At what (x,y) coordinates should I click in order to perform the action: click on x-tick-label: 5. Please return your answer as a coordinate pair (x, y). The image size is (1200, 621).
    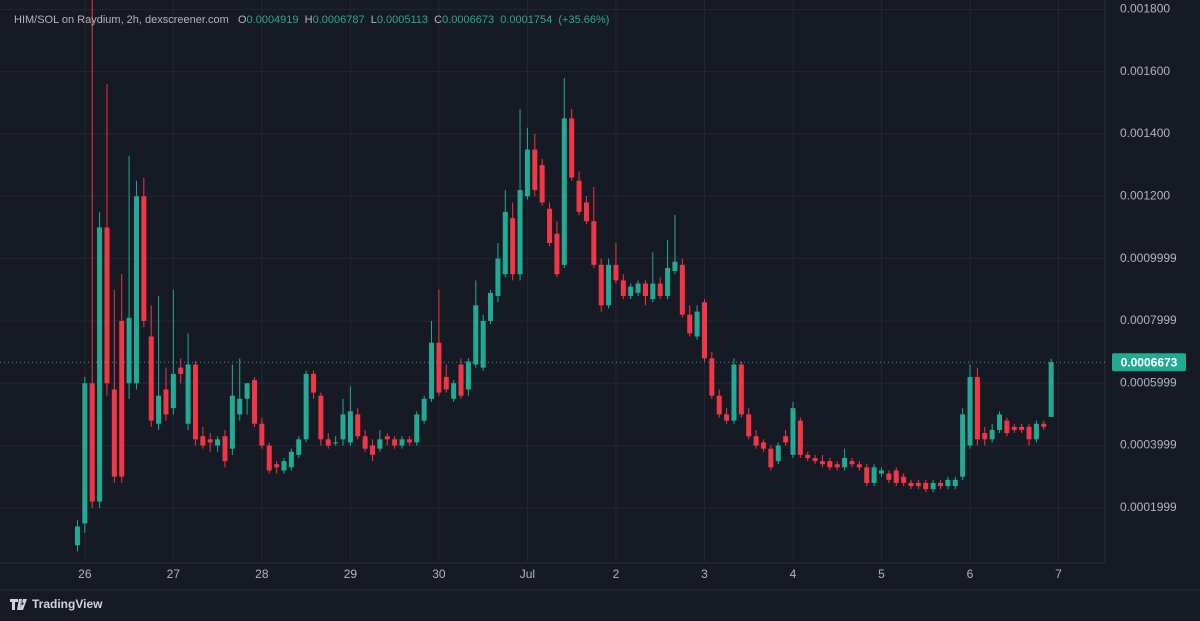
    Looking at the image, I should click on (881, 574).